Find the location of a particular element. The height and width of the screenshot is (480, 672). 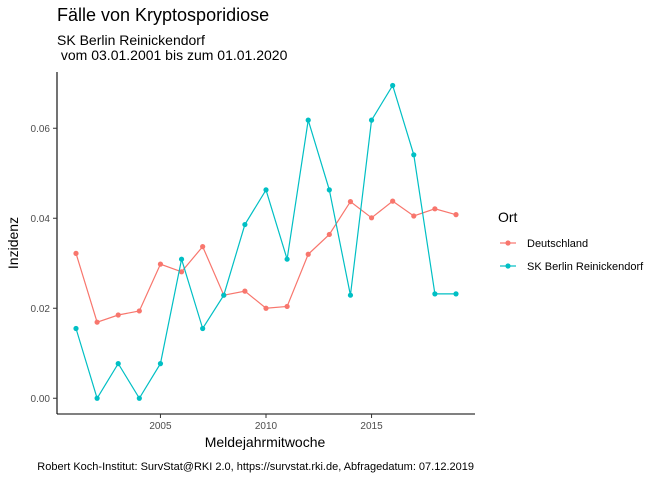

legend: Ort Deutschland SK Berlin Reinickendorf is located at coordinates (571, 241).